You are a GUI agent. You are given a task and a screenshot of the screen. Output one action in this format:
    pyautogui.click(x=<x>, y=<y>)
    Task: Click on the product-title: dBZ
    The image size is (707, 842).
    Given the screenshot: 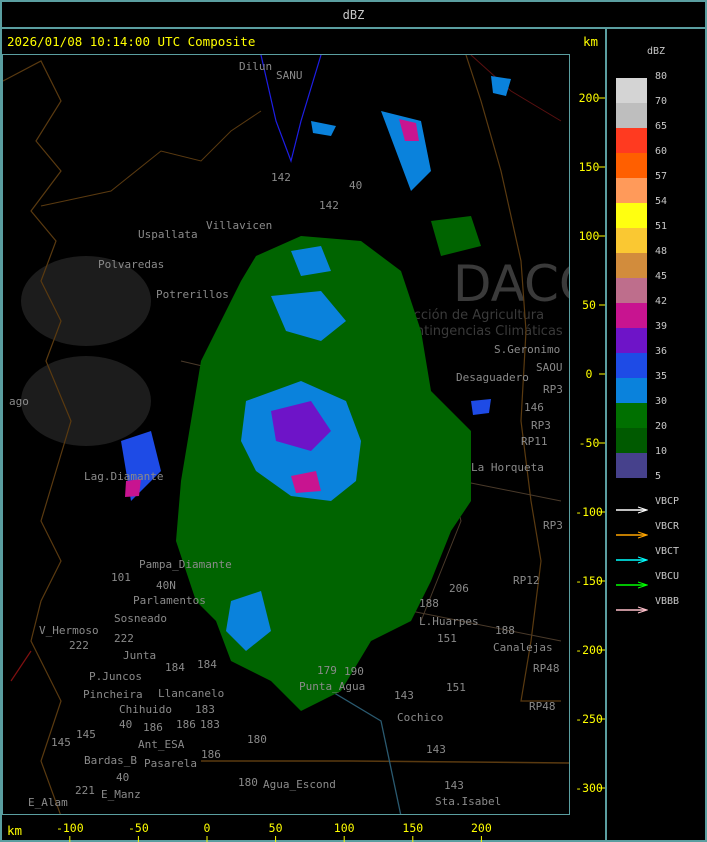 What is the action you would take?
    pyautogui.click(x=353, y=15)
    